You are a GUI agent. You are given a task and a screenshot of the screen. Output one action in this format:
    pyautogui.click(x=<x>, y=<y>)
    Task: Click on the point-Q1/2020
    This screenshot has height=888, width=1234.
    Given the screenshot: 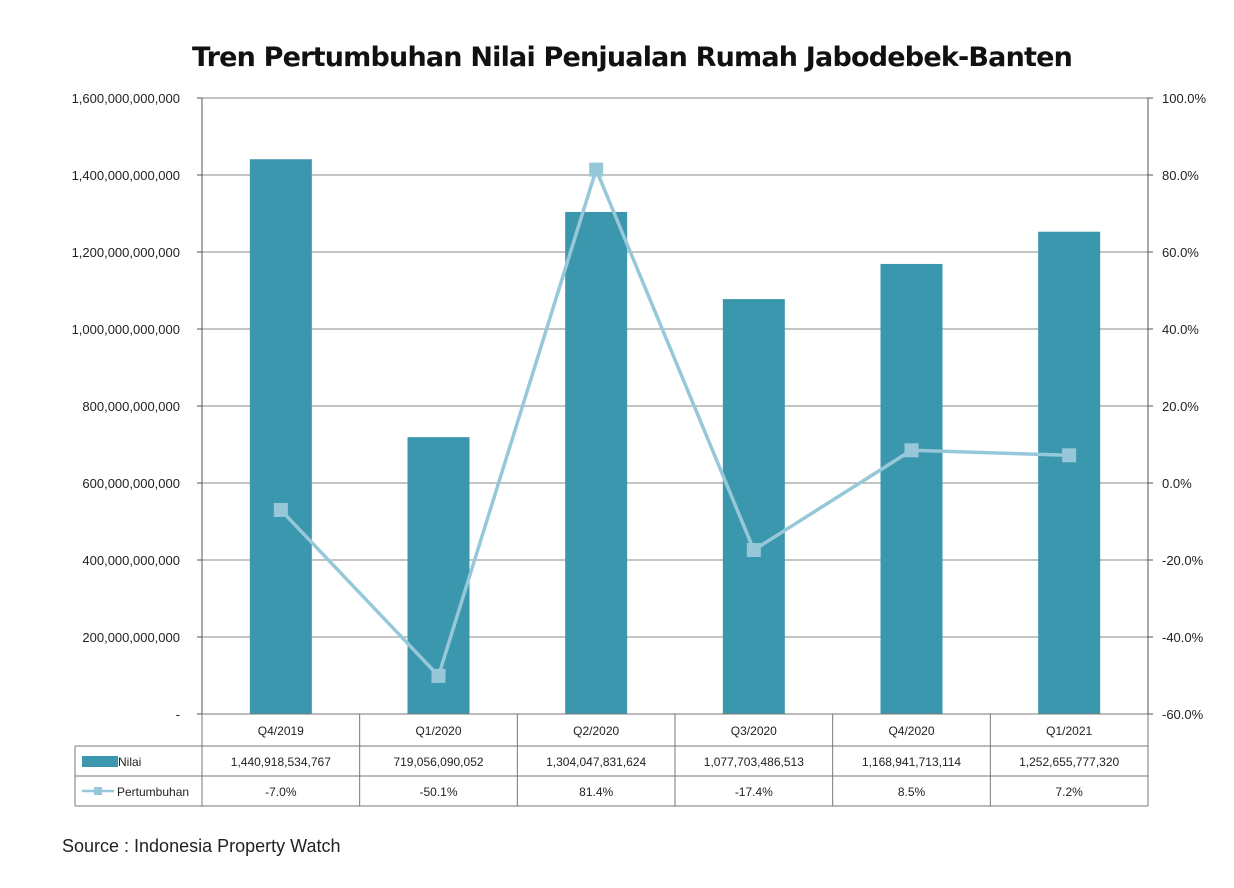 What is the action you would take?
    pyautogui.click(x=438, y=675)
    